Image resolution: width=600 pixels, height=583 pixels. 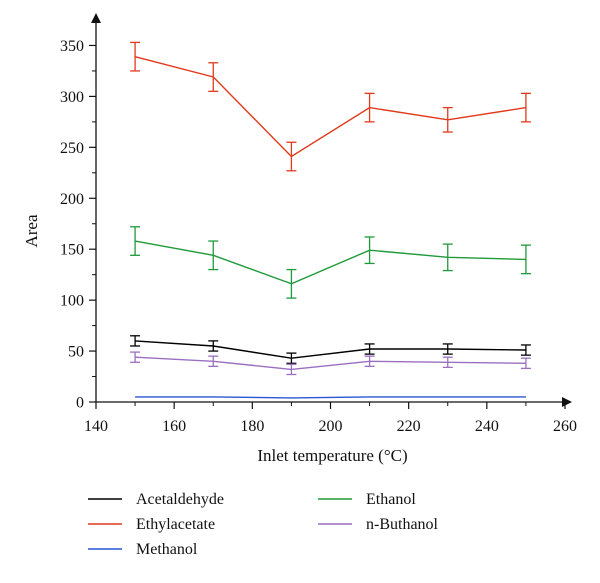 I want to click on legend-item: Acetaldehyde, so click(x=156, y=499).